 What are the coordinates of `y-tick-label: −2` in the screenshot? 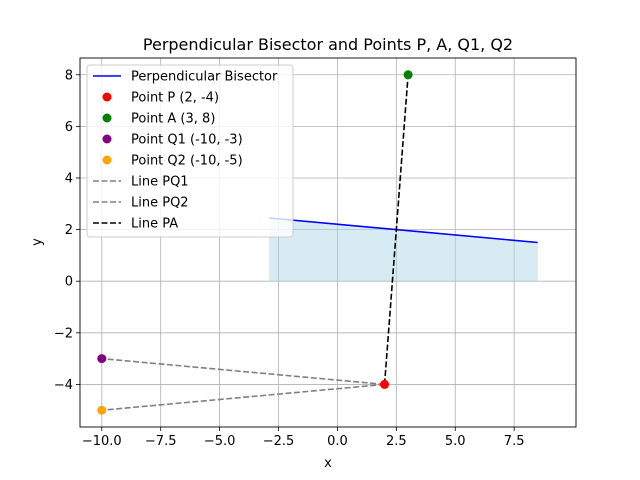 It's located at (63, 333).